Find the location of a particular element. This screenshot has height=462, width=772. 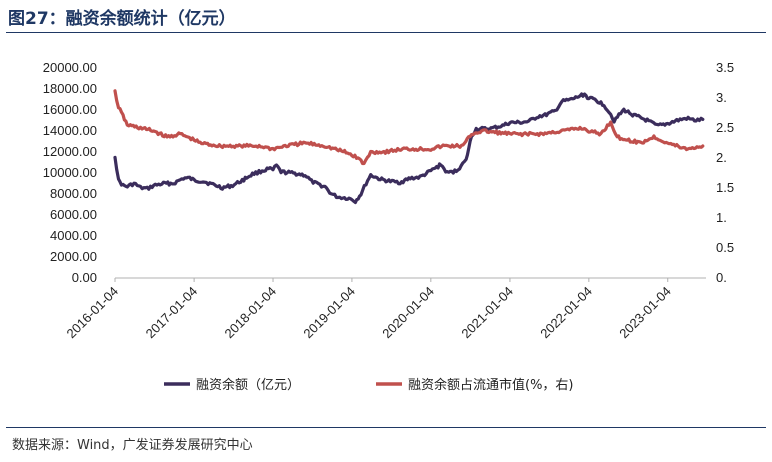

left-tick-label: 12000.00 is located at coordinates (70, 151).